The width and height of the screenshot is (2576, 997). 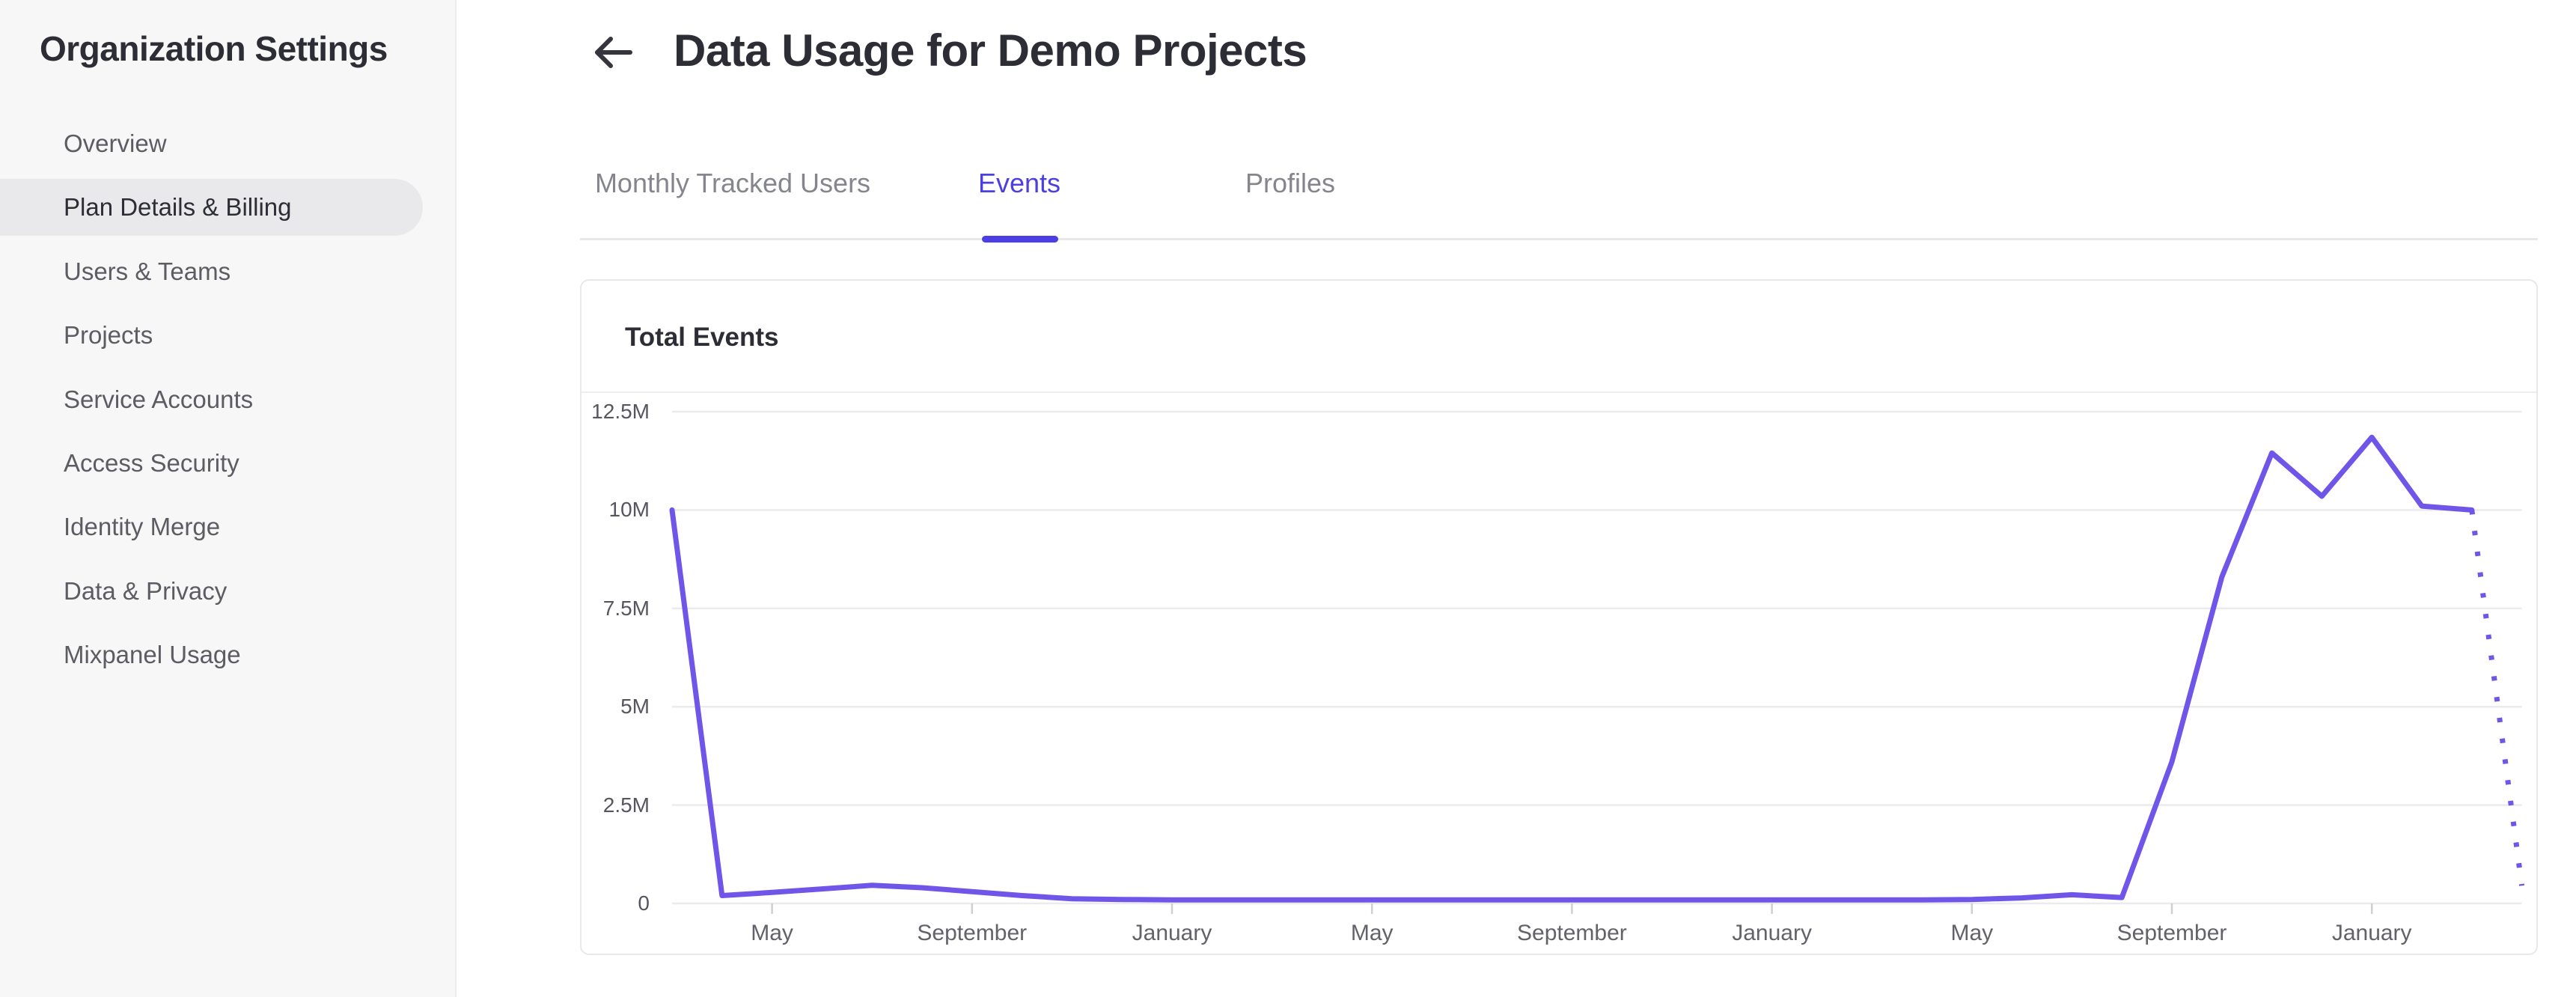 What do you see at coordinates (151, 463) in the screenshot?
I see `sidebar-item-access-security: Access Security` at bounding box center [151, 463].